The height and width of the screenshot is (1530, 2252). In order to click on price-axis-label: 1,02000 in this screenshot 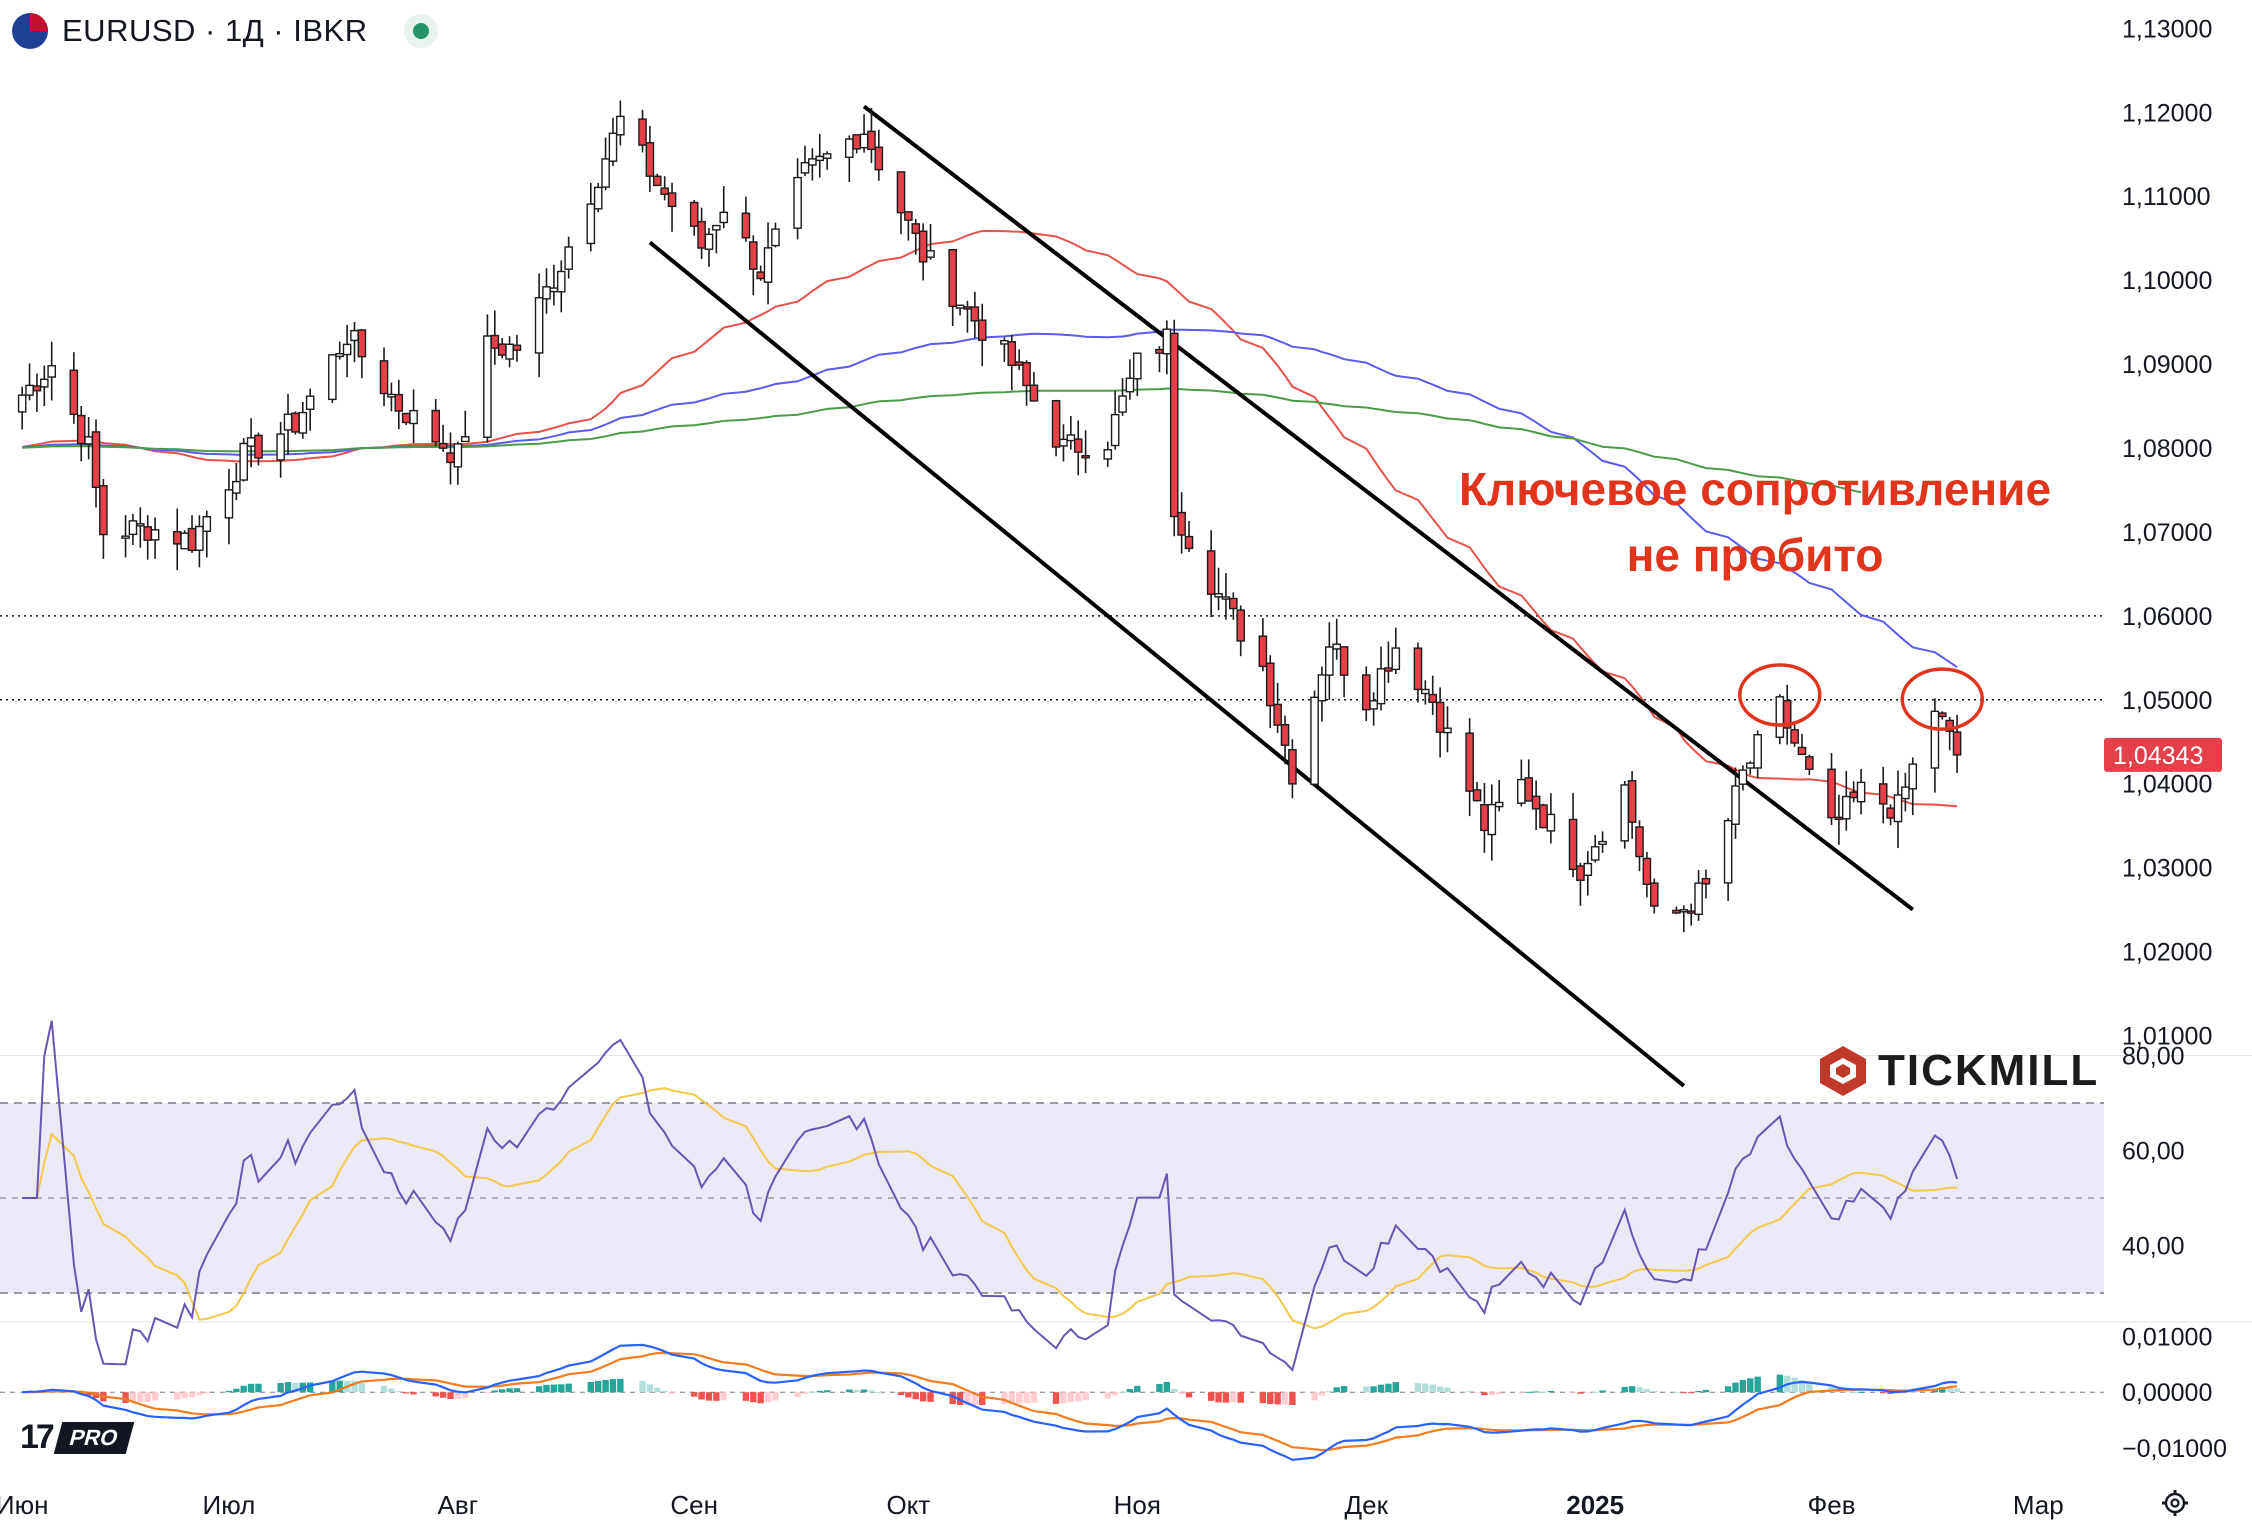, I will do `click(2167, 953)`.